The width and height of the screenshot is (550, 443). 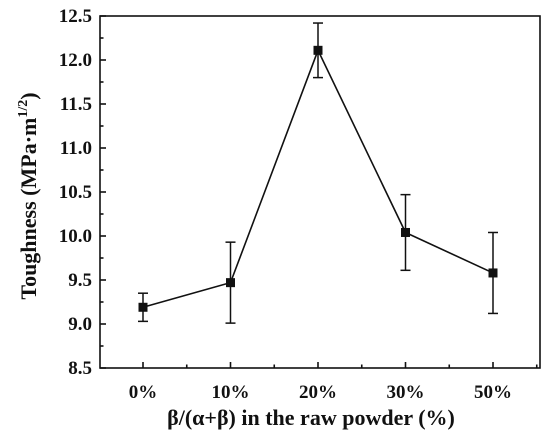 What do you see at coordinates (80, 368) in the screenshot?
I see `y-tick-label-0: 8.5` at bounding box center [80, 368].